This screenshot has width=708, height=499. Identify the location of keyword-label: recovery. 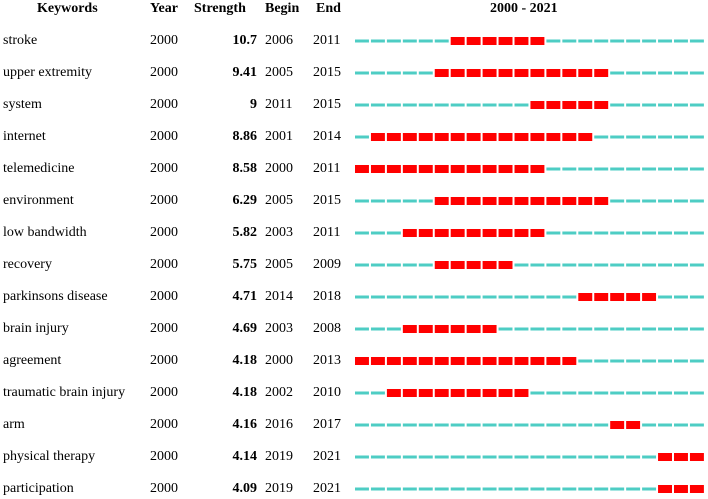
(27, 264).